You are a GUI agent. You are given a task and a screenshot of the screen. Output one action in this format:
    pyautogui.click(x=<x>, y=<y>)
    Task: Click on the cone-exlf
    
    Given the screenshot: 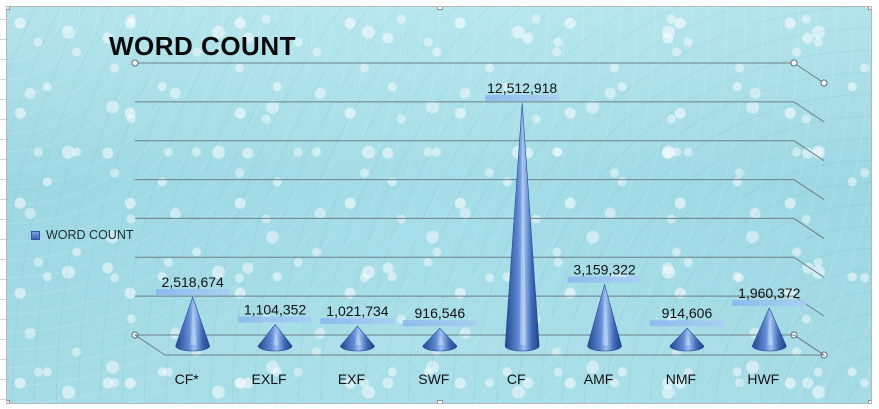 What is the action you would take?
    pyautogui.click(x=275, y=338)
    